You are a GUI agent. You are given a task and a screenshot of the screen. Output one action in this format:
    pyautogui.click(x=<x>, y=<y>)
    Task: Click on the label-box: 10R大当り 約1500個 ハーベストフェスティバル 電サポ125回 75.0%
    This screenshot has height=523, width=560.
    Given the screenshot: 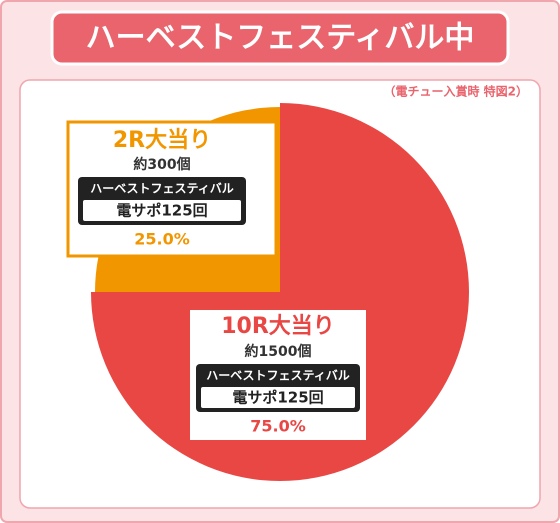 What is the action you would take?
    pyautogui.click(x=278, y=375)
    